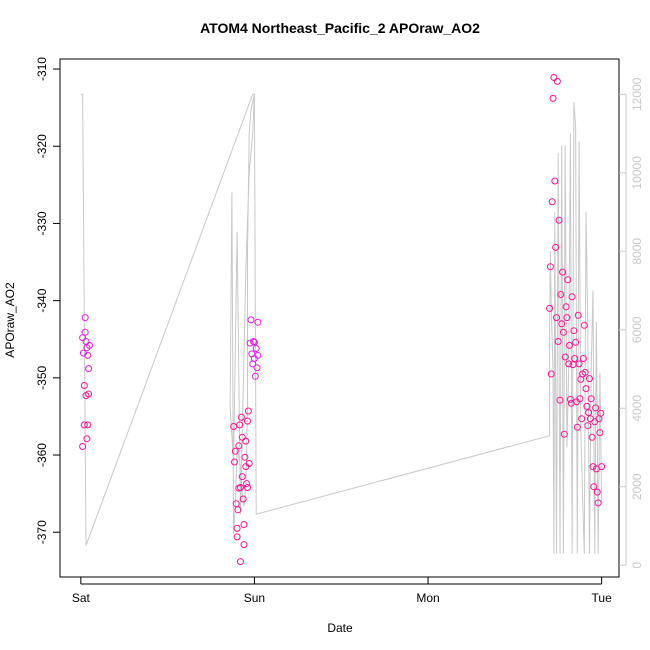 This screenshot has height=650, width=650. Describe the element at coordinates (340, 28) in the screenshot. I see `chart-title: ATOM4 Northeast_Pacific_2 APOraw_AO2` at that location.